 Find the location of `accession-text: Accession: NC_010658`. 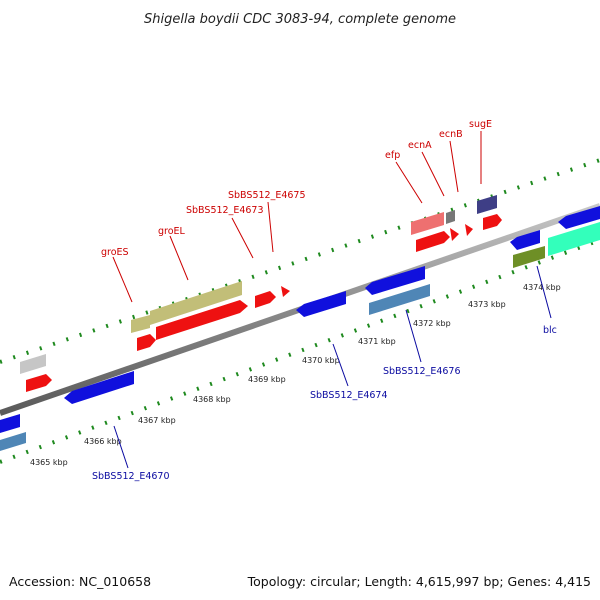

accession-text: Accession: NC_010658 is located at coordinates (80, 581).